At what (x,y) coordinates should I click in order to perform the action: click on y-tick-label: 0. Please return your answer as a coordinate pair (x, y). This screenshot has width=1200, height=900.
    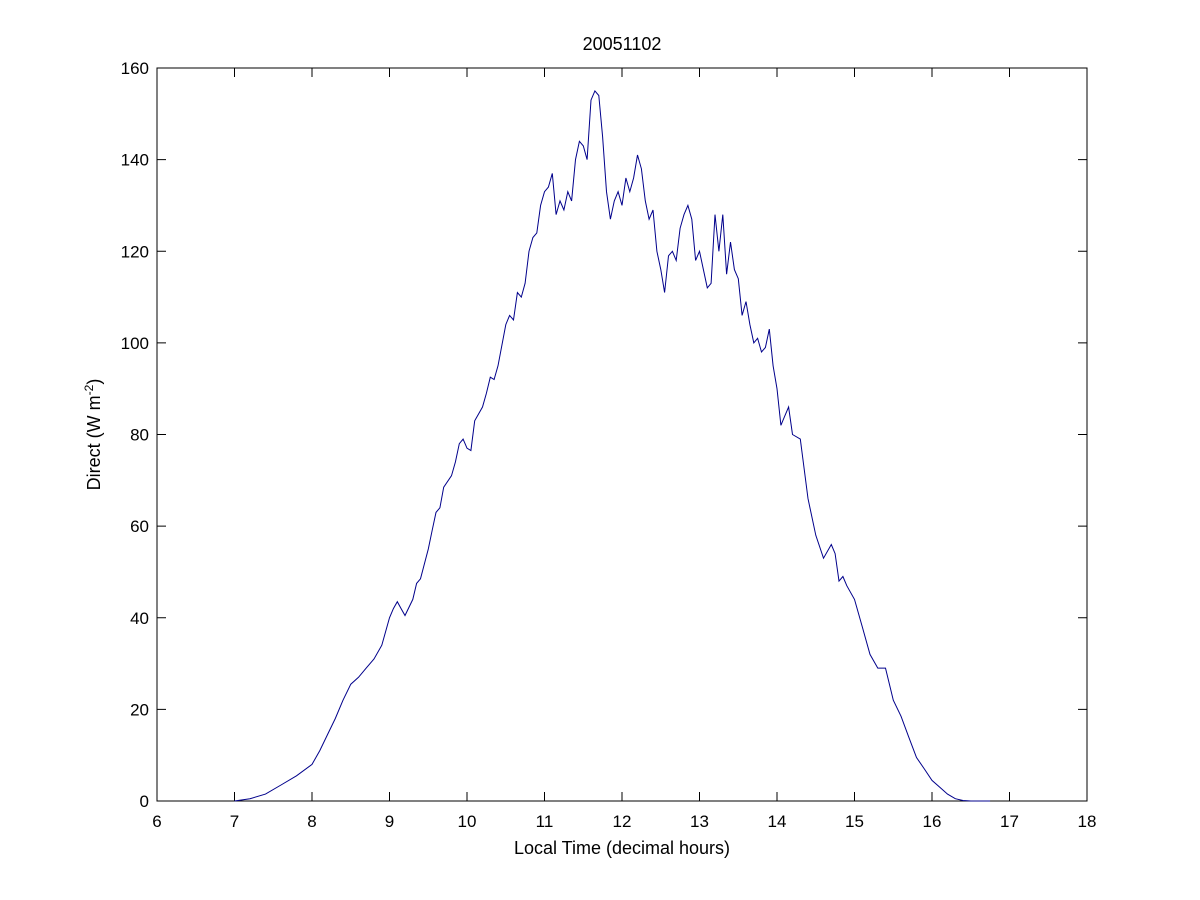
    Looking at the image, I should click on (144, 801).